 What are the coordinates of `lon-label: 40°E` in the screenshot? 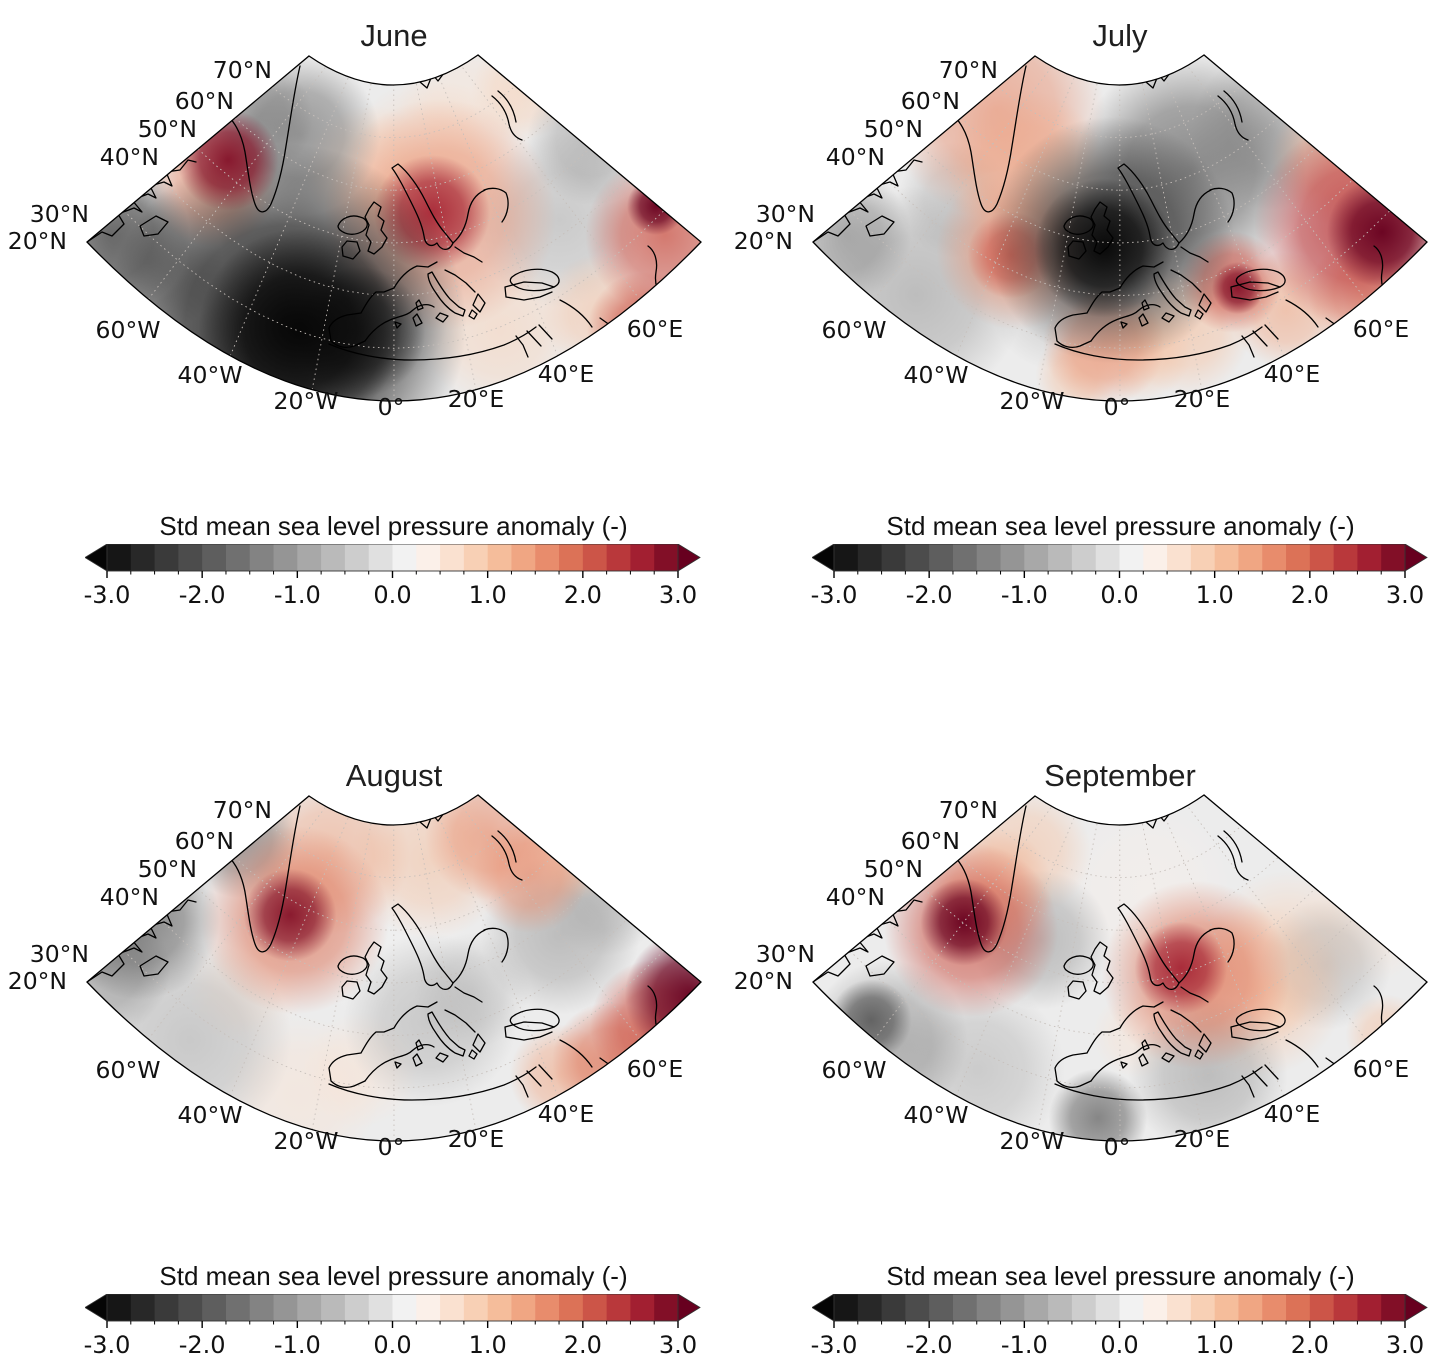 It's located at (1292, 1114).